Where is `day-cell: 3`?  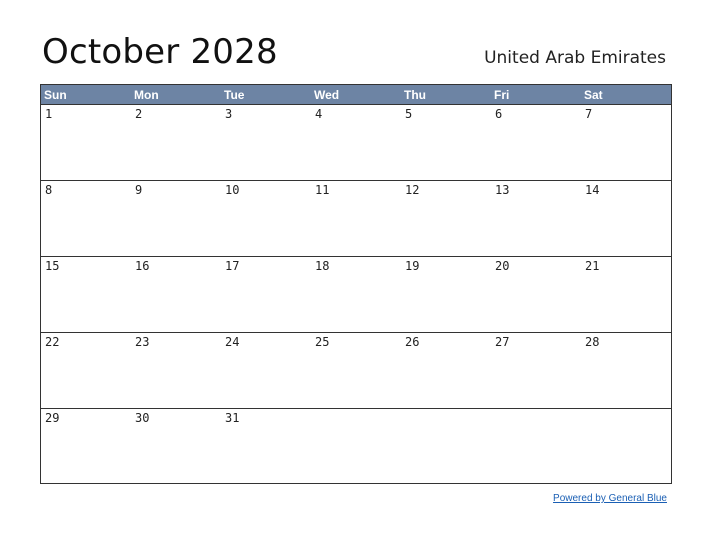 day-cell: 3 is located at coordinates (229, 114).